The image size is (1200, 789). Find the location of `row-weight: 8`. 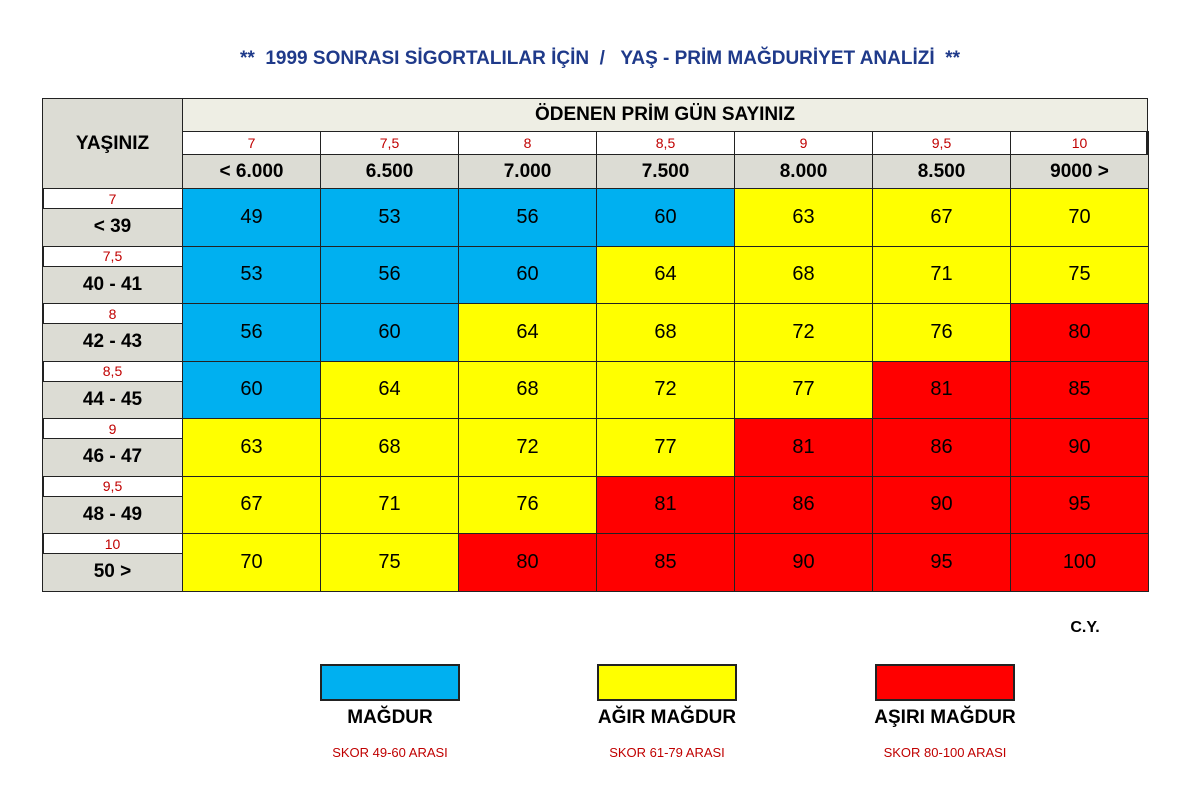

row-weight: 8 is located at coordinates (112, 313).